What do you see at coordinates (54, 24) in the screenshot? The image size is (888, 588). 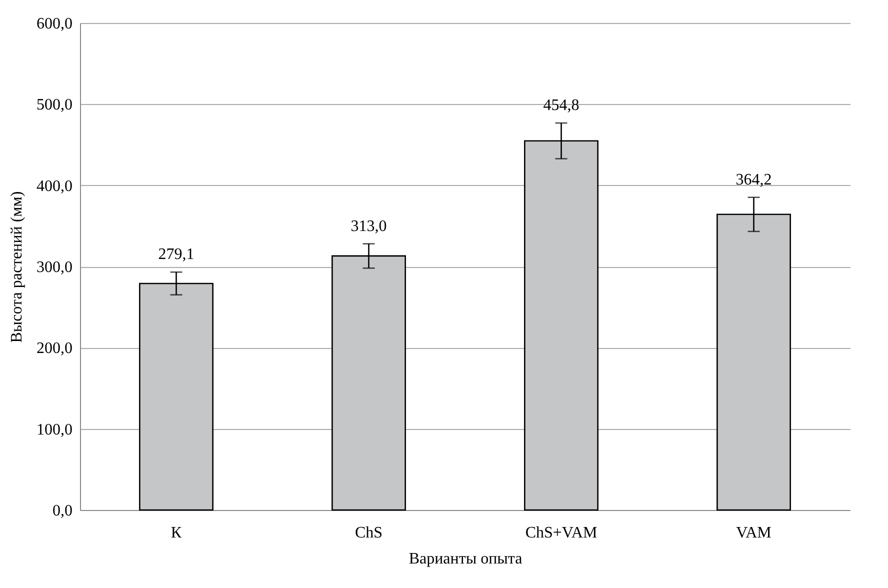 I see `y-tick-label: 600,0` at bounding box center [54, 24].